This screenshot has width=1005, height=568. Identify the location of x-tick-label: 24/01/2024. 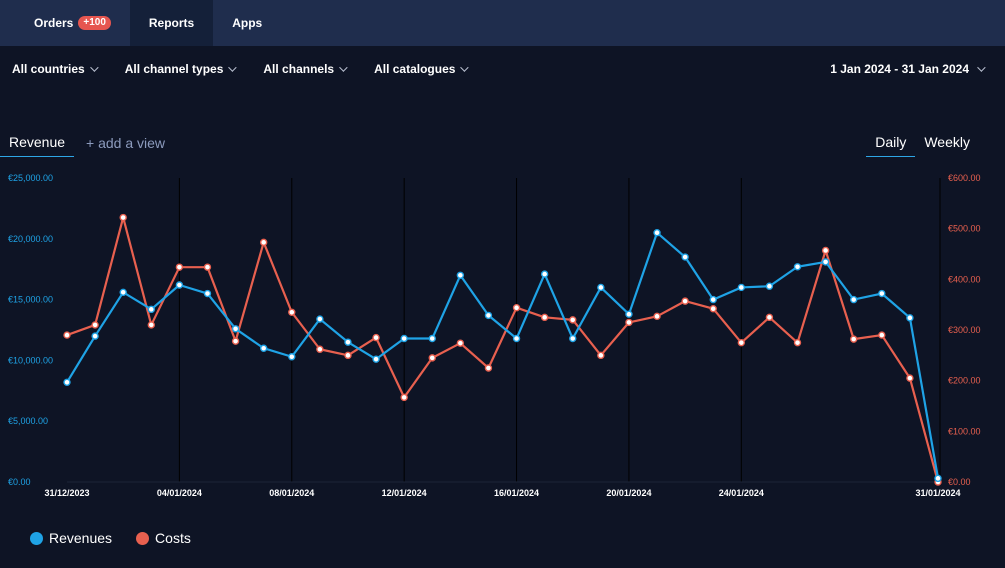
(741, 493).